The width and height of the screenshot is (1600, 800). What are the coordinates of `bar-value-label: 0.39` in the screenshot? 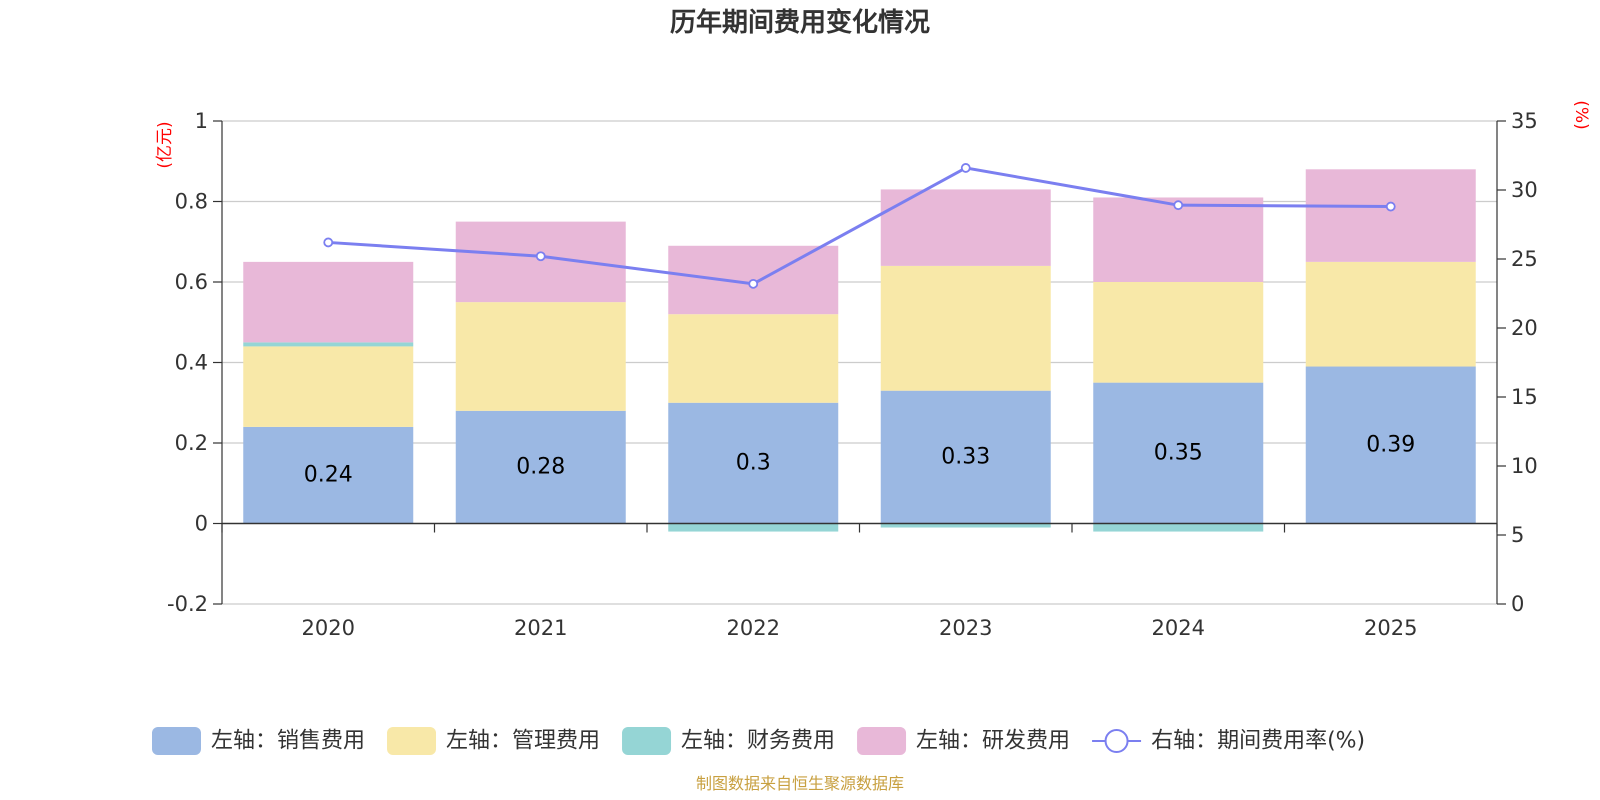 It's located at (1390, 445).